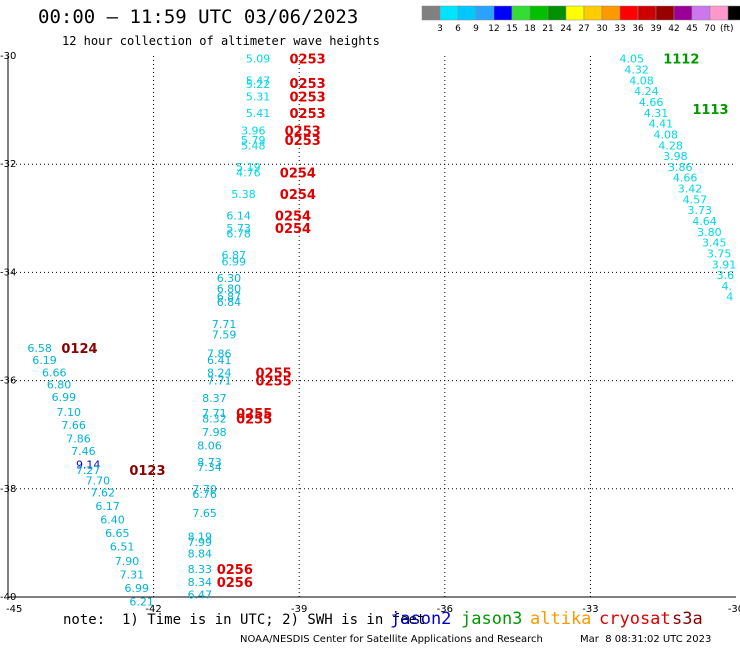  Describe the element at coordinates (583, 29) in the screenshot. I see `colorbar-label: 27` at that location.